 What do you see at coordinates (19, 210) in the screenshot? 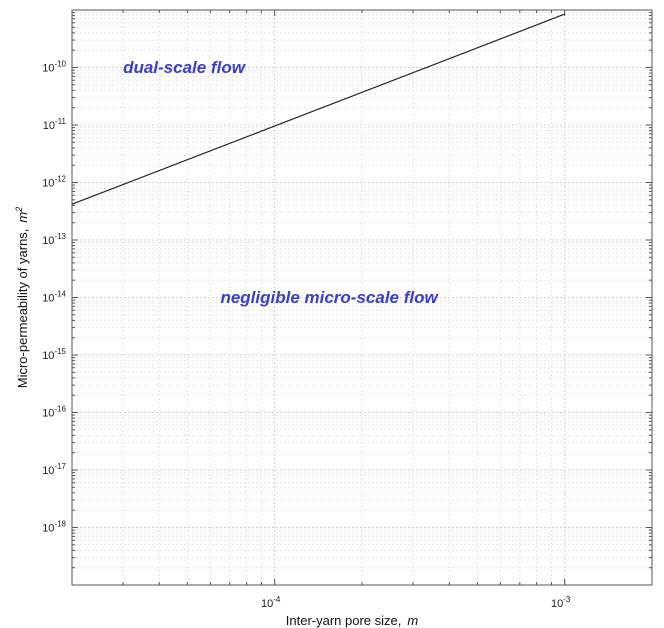
I see `y-axis-label-unit-exp: 2` at bounding box center [19, 210].